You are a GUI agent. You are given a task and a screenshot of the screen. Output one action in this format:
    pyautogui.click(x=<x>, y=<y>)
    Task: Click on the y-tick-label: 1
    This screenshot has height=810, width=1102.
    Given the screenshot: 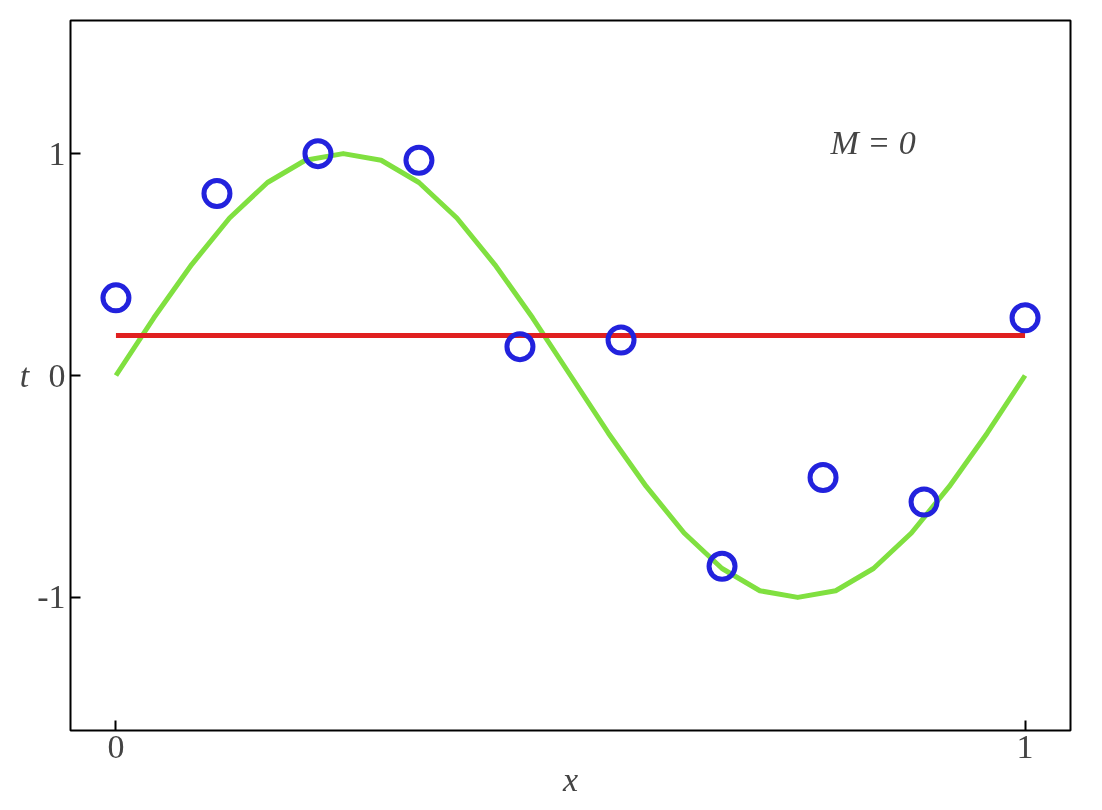 What is the action you would take?
    pyautogui.click(x=57, y=153)
    